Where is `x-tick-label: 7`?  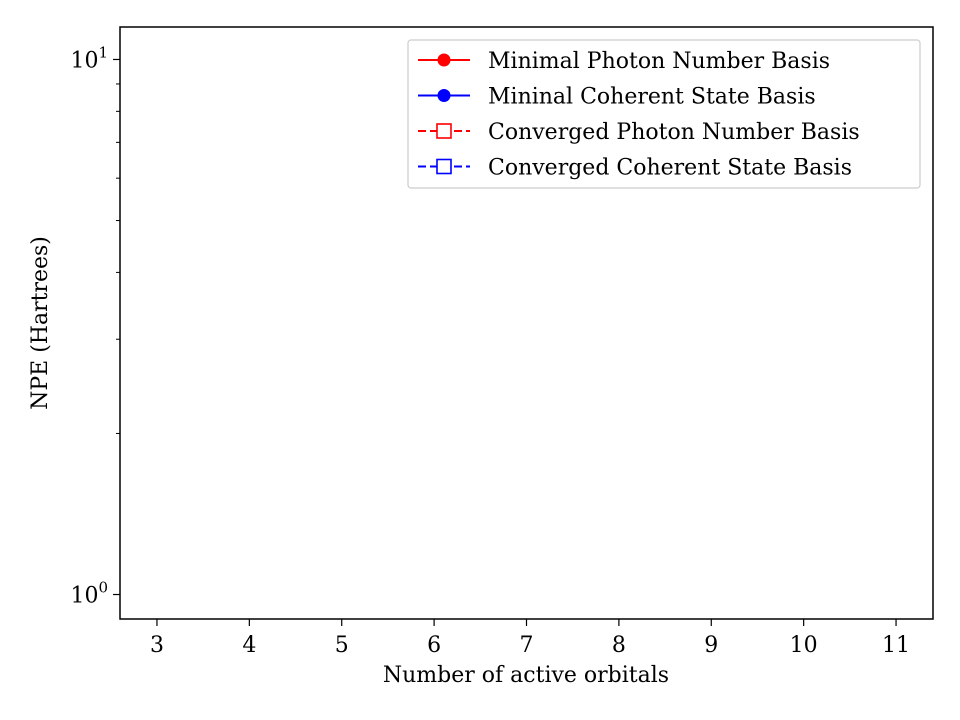
x-tick-label: 7 is located at coordinates (527, 645).